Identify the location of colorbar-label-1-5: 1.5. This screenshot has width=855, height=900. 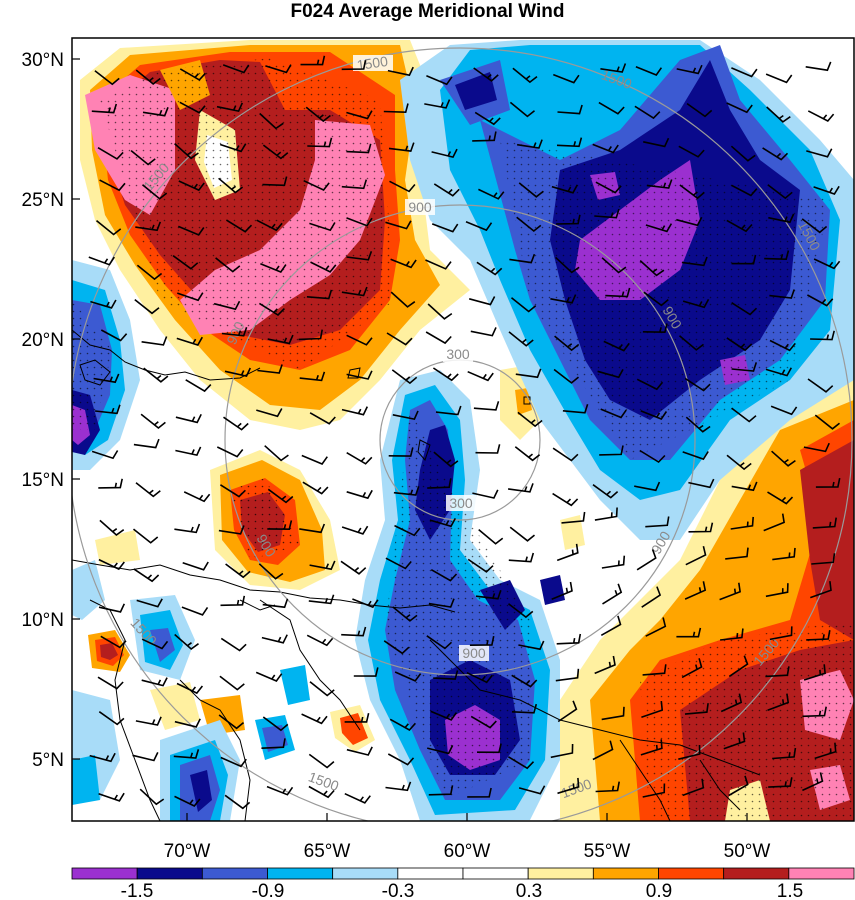
(790, 890).